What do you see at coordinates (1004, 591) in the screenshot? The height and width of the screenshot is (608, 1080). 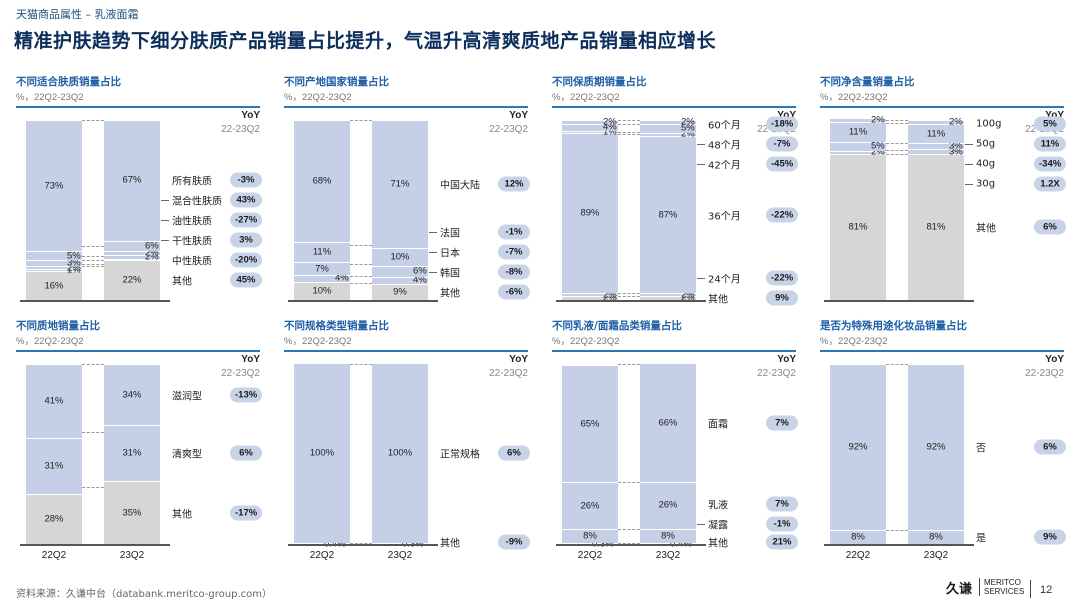 I see `logo-line-2: SERVICES` at bounding box center [1004, 591].